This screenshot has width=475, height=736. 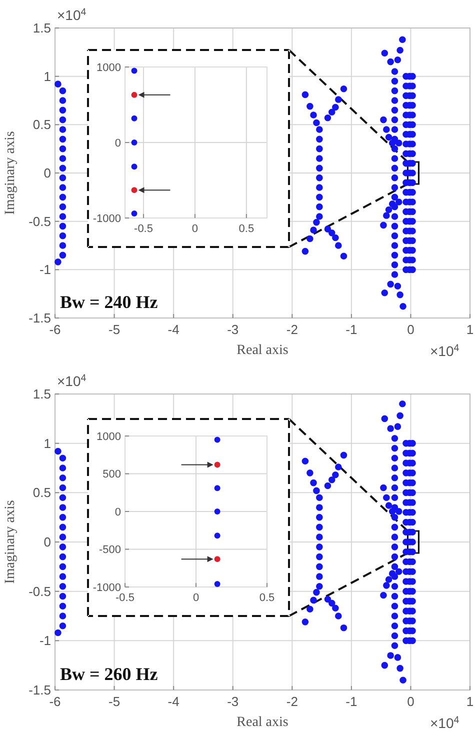 I want to click on x-tick-label: -0.5, so click(x=144, y=229).